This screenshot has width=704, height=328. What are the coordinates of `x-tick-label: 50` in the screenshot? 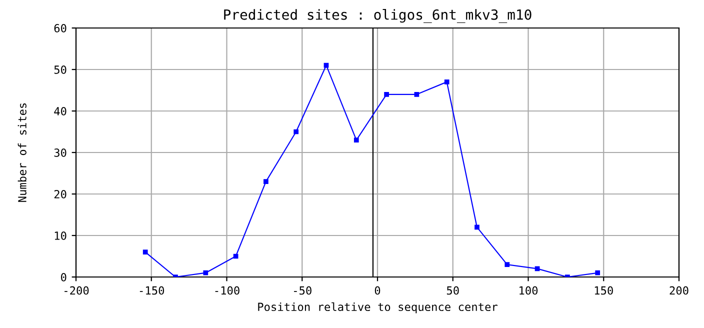 It's located at (452, 290).